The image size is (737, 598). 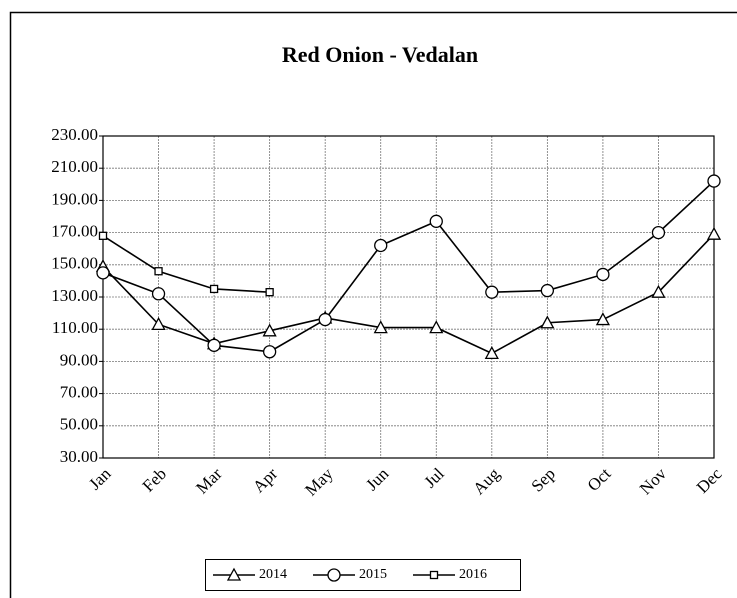 I want to click on legend: 2014 2015 2016, so click(x=363, y=575).